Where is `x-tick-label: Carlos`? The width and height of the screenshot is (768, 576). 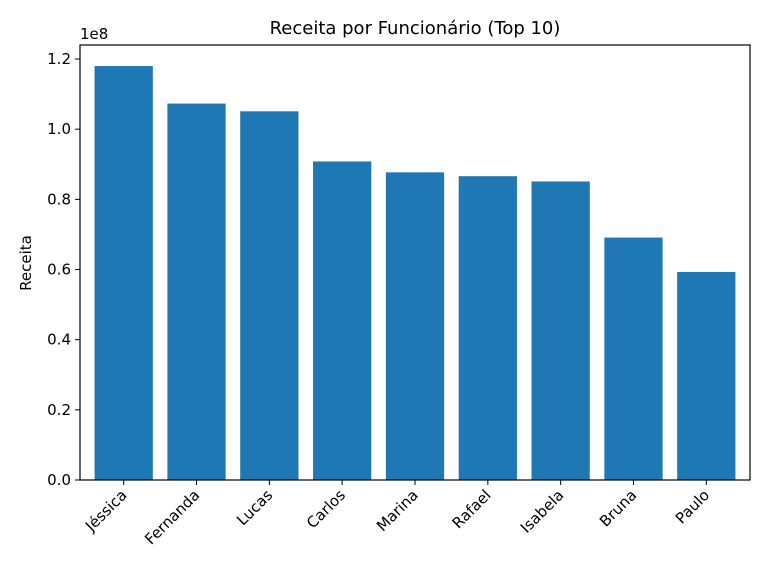 x-tick-label: Carlos is located at coordinates (326, 509).